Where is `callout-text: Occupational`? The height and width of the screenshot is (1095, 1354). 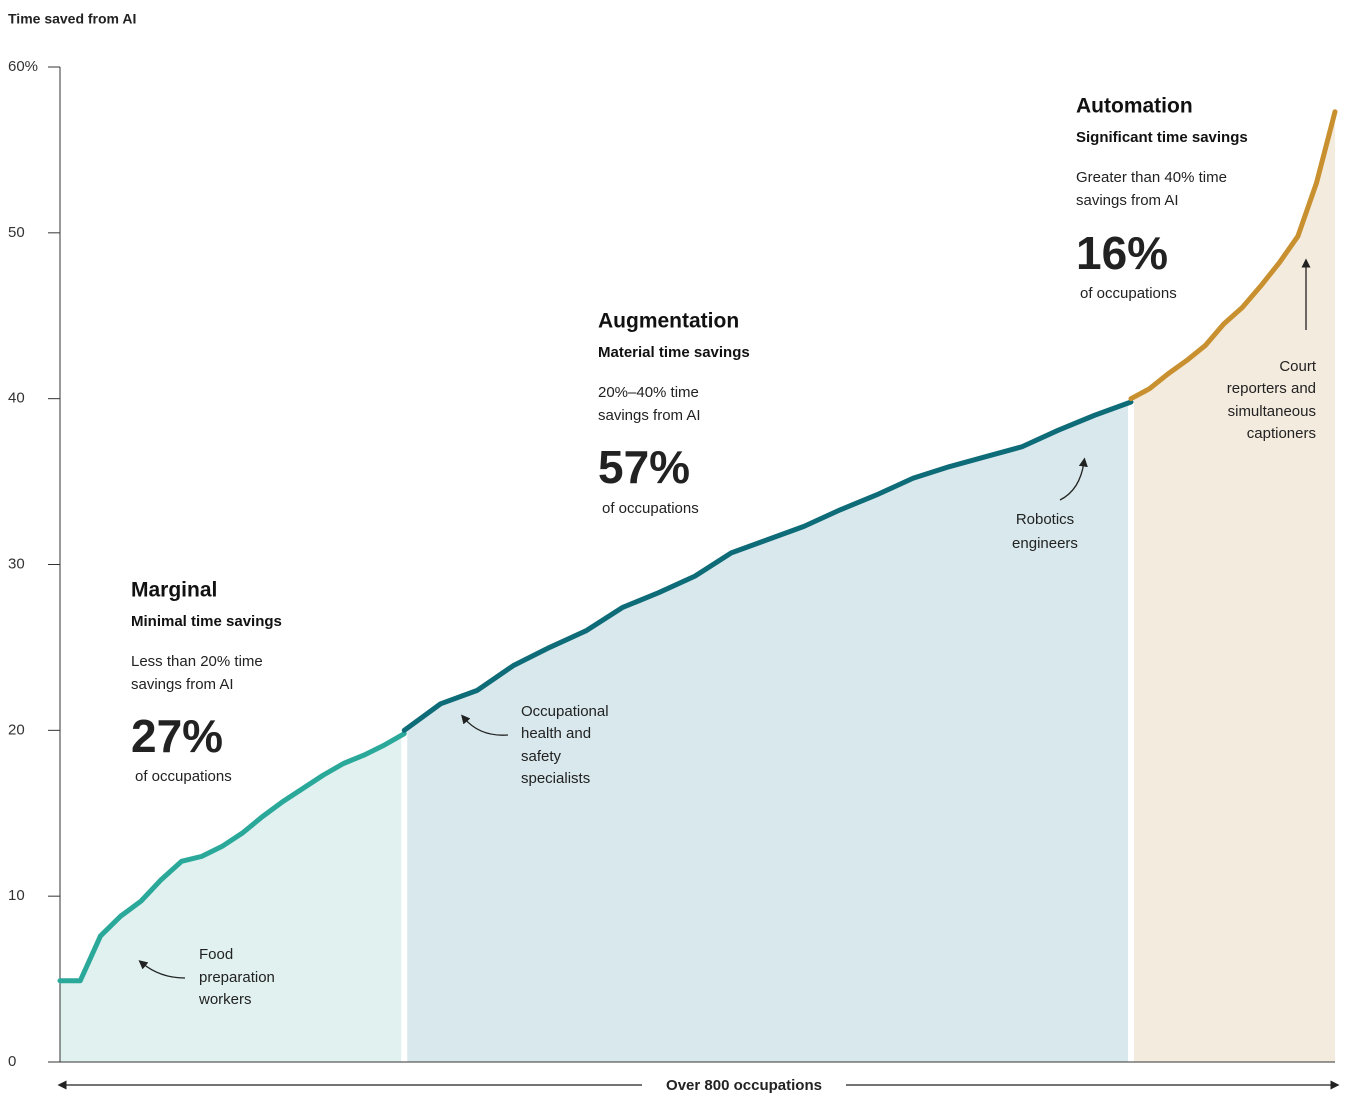 callout-text: Occupational is located at coordinates (565, 711).